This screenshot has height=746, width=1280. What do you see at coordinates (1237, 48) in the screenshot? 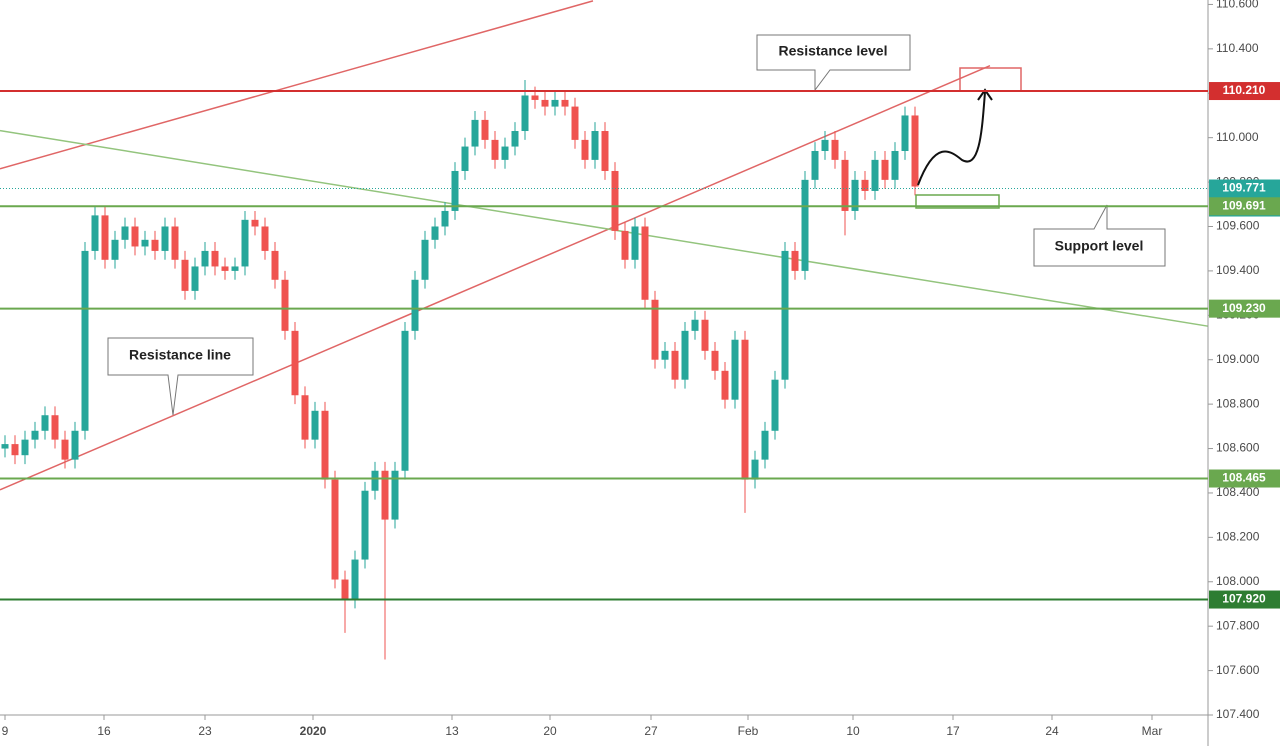
I see `y-tick-label: 110.400` at bounding box center [1237, 48].